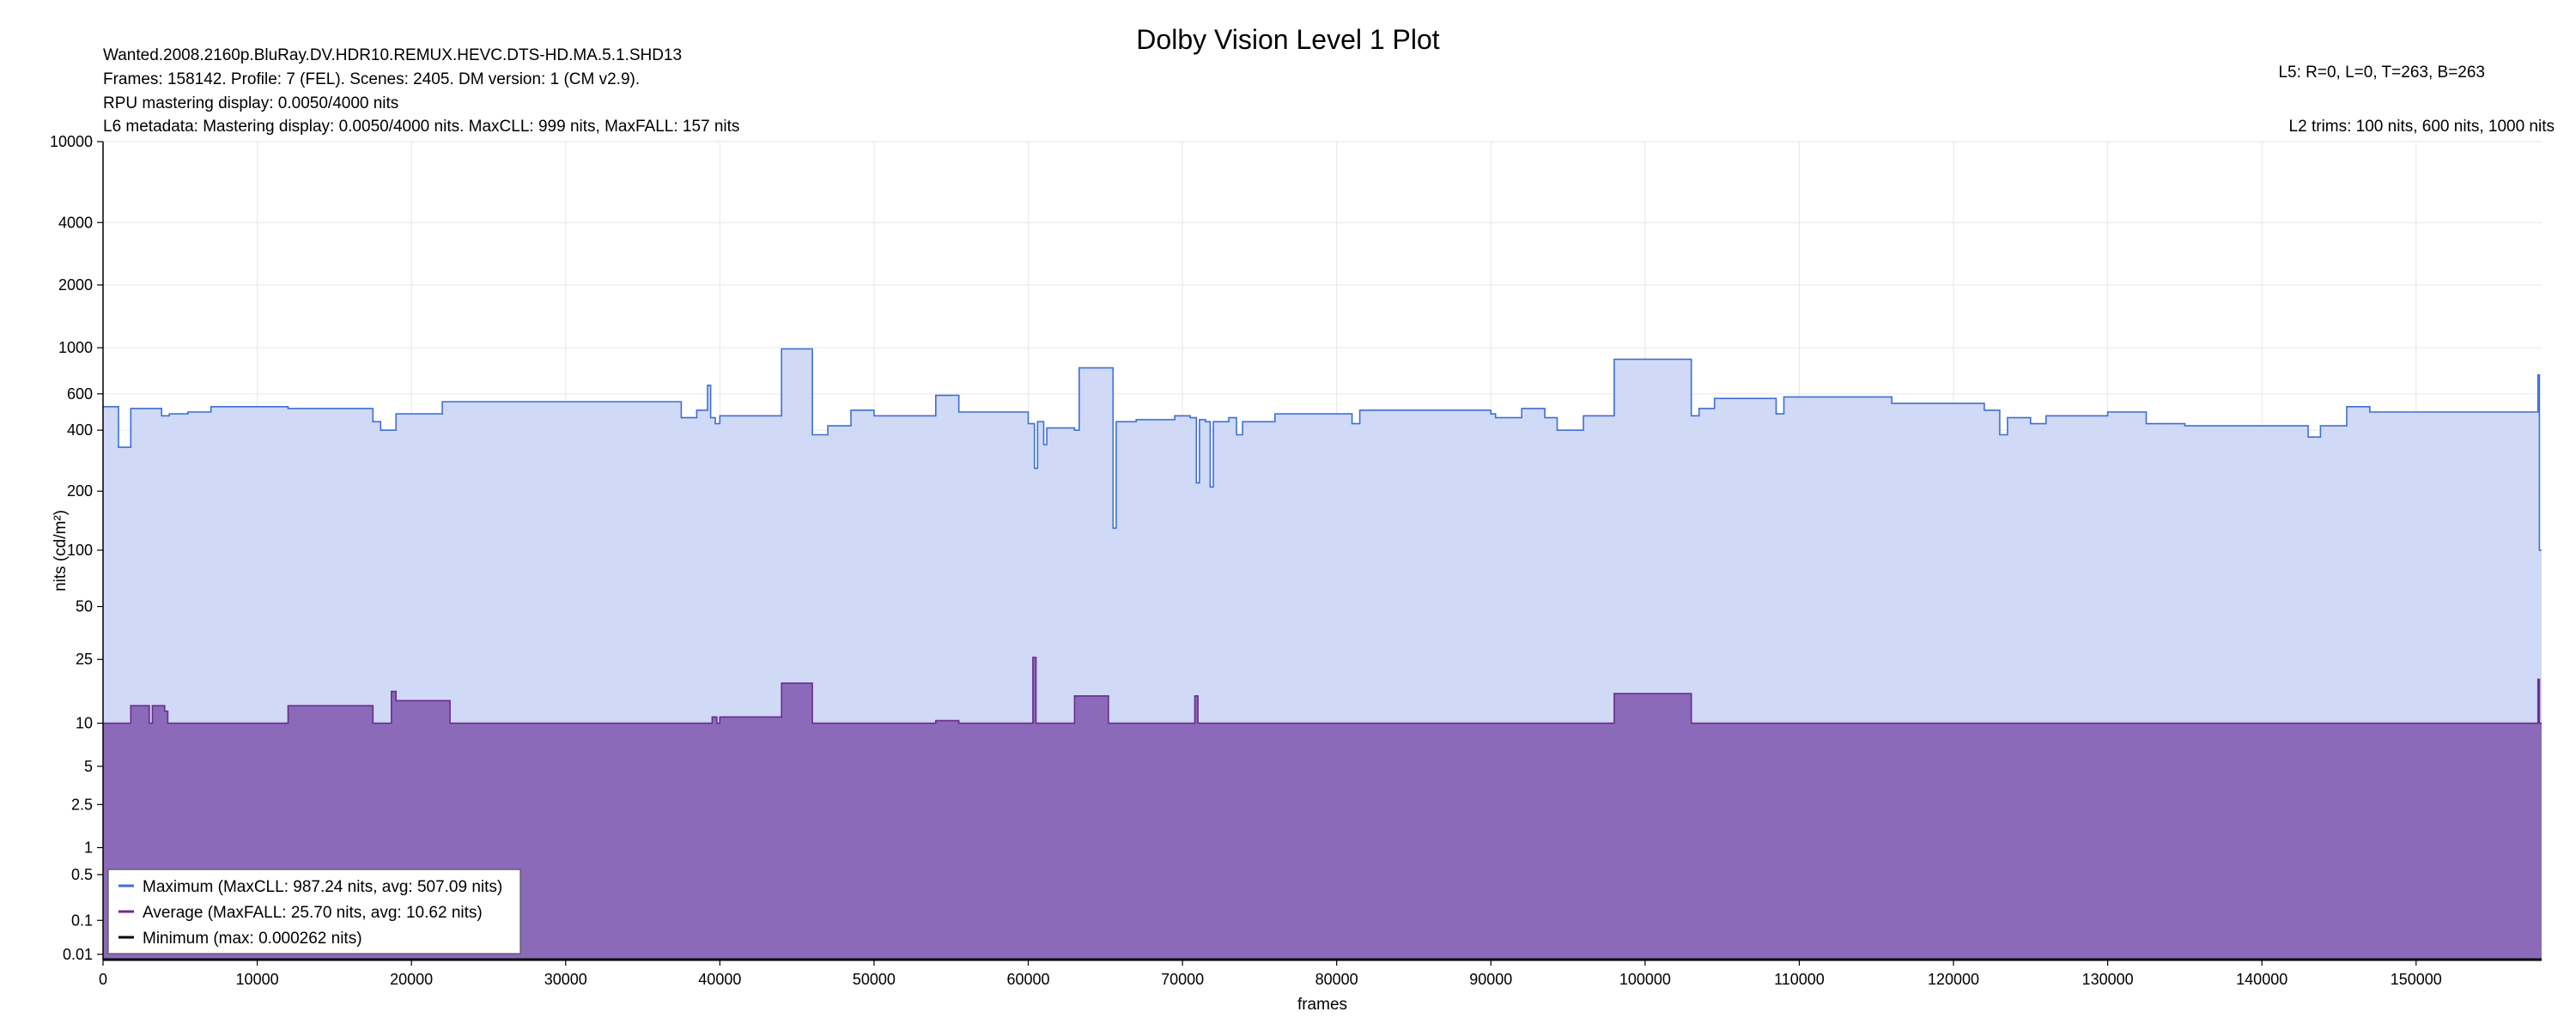 Image resolution: width=2576 pixels, height=1030 pixels. What do you see at coordinates (1323, 690) in the screenshot?
I see `series-average-line` at bounding box center [1323, 690].